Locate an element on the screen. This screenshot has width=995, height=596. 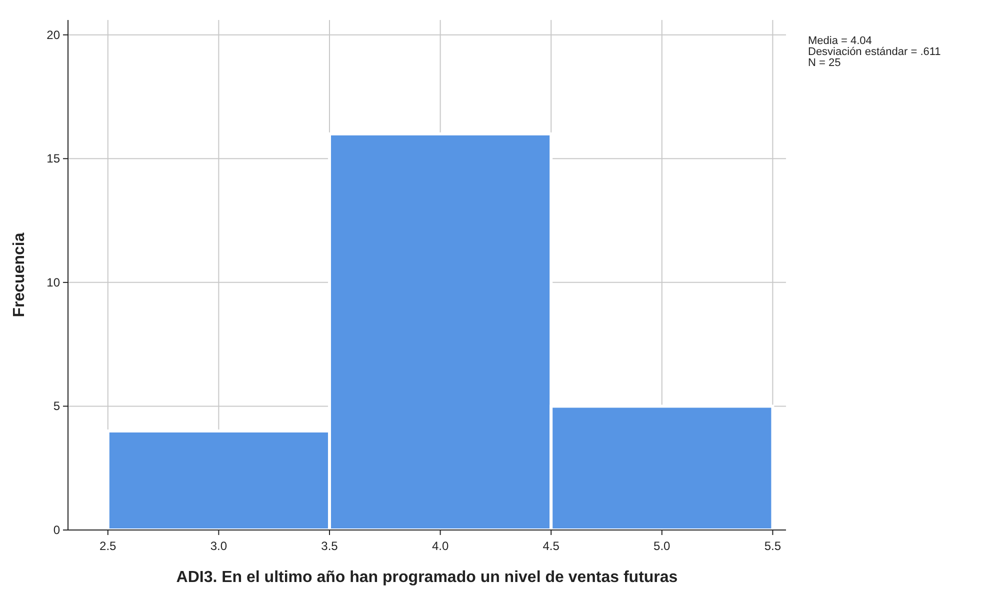
text: Desviación estándar = .611 is located at coordinates (874, 52).